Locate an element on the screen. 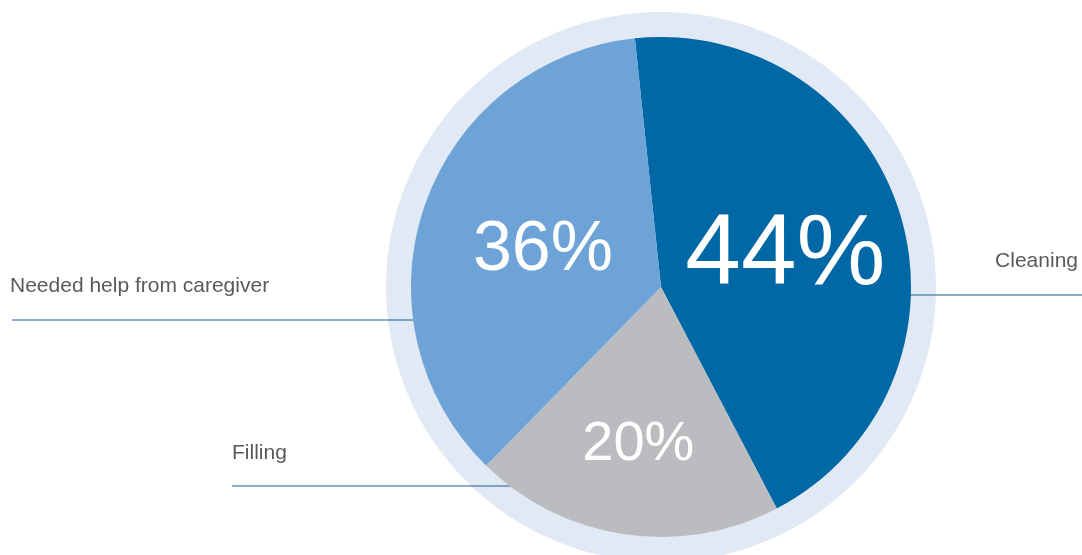 This screenshot has width=1082, height=555. data-label: 20% is located at coordinates (638, 440).